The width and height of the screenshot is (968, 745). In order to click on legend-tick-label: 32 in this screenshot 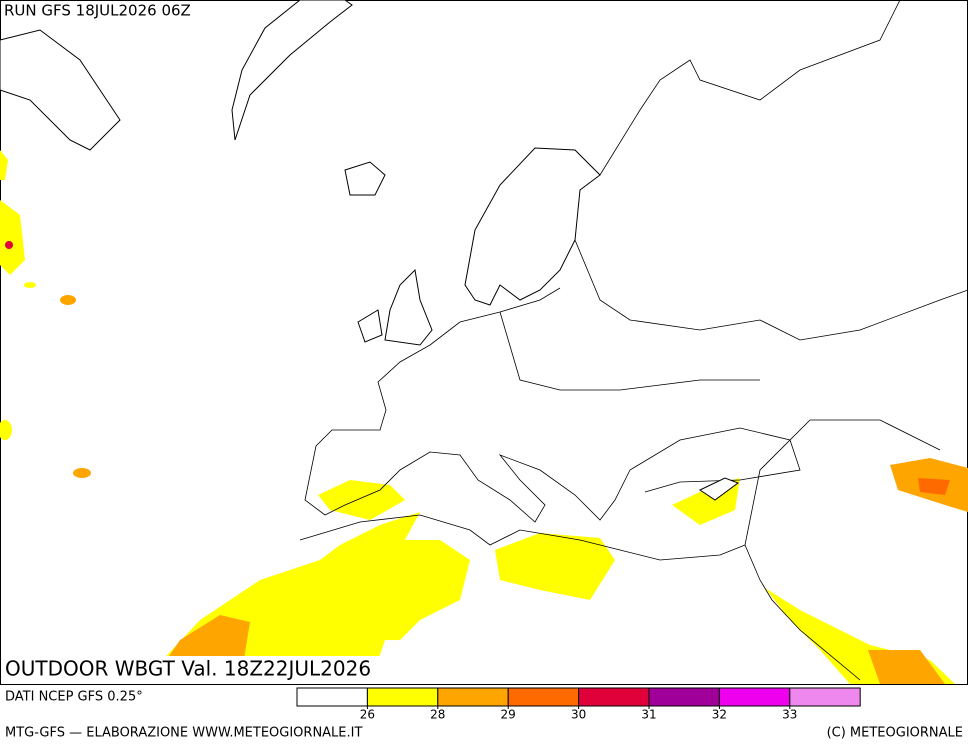, I will do `click(719, 715)`.